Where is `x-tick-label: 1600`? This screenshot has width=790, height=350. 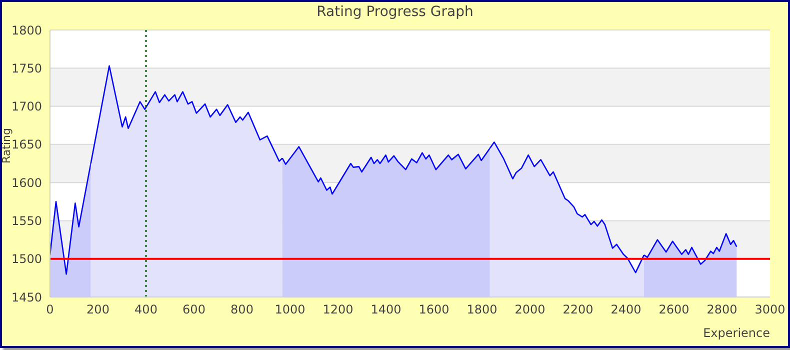
x-tick-label: 1600 is located at coordinates (434, 309).